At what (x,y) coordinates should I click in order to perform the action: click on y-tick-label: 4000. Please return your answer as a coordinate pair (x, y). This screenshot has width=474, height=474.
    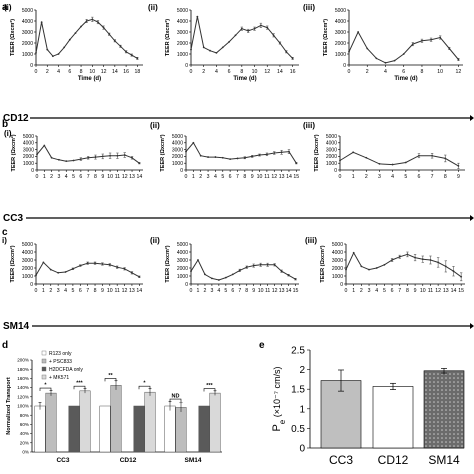
    Looking at the image, I should click on (27, 22).